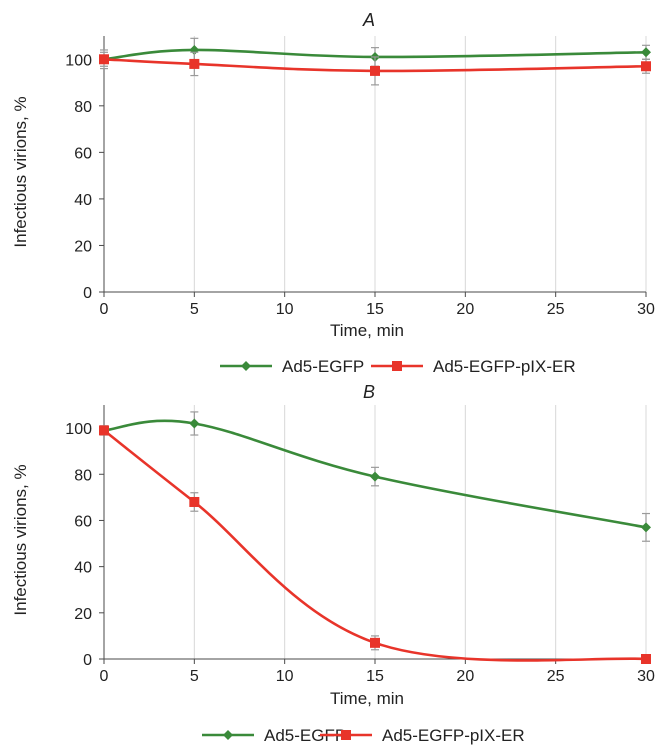  What do you see at coordinates (369, 392) in the screenshot?
I see `panel-title: B` at bounding box center [369, 392].